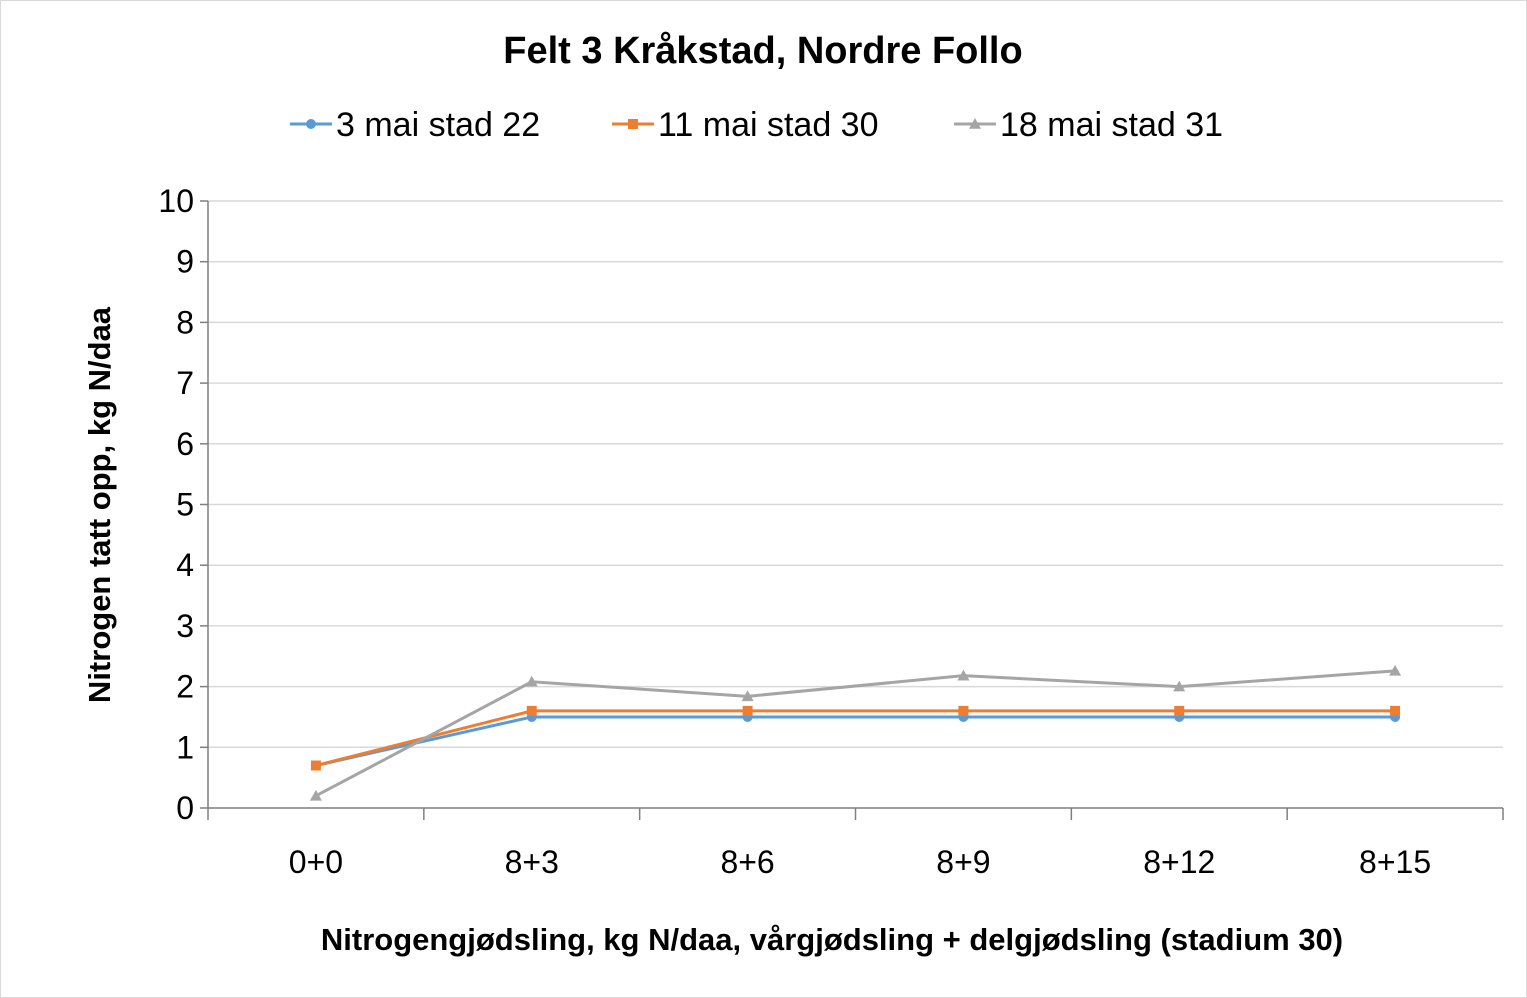 This screenshot has width=1527, height=998. Describe the element at coordinates (1395, 862) in the screenshot. I see `x-tick-label: 8+15` at that location.